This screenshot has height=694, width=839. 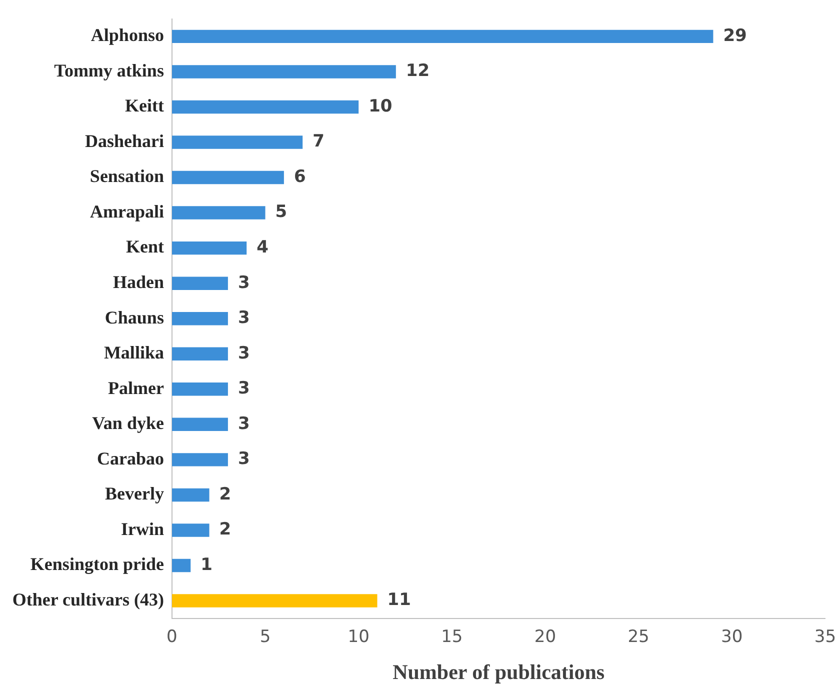 What do you see at coordinates (399, 600) in the screenshot?
I see `data-label: 11` at bounding box center [399, 600].